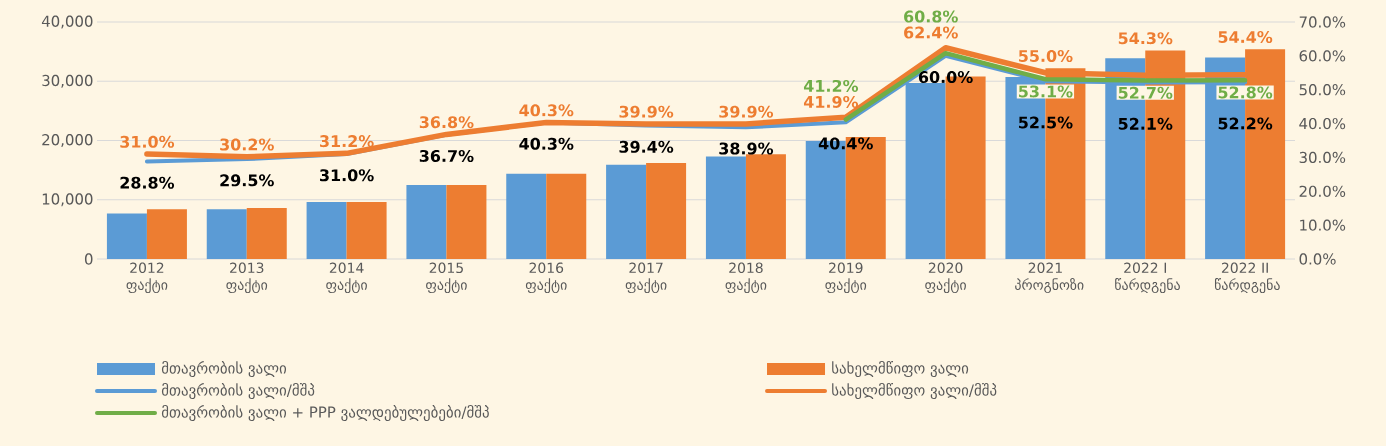  Describe the element at coordinates (931, 32) in the screenshot. I see `data-label: 62.4%` at that location.